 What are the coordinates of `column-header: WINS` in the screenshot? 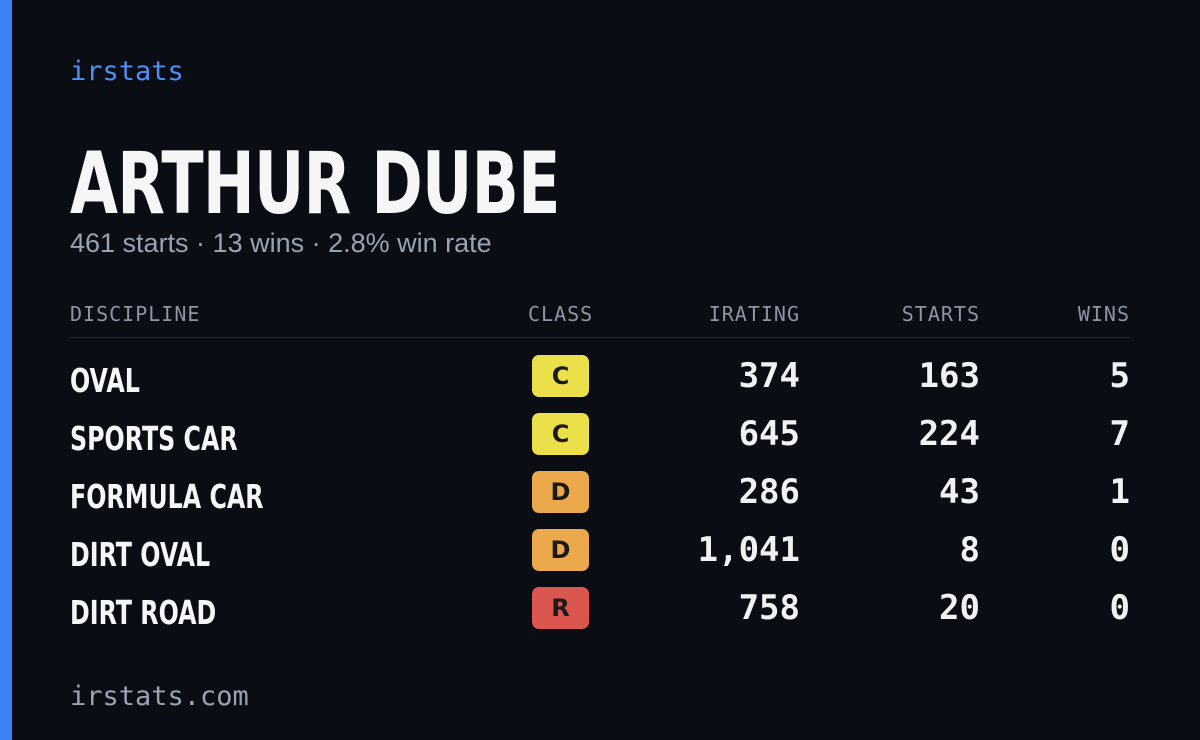 It's located at (1103, 314).